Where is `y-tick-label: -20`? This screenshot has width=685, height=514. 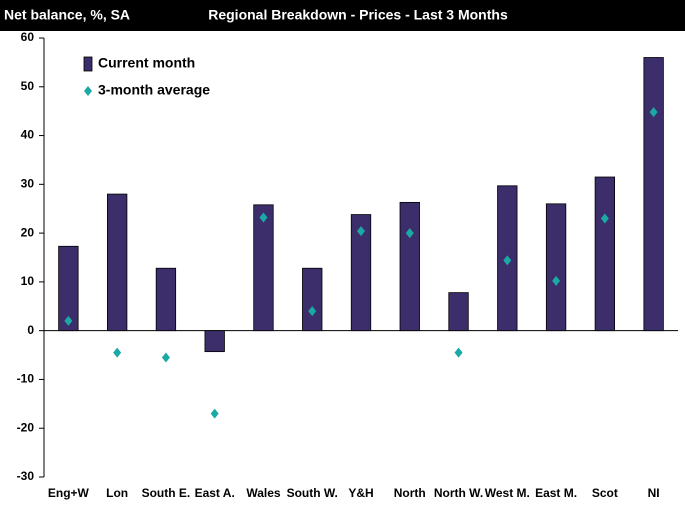
y-tick-label: -20 is located at coordinates (26, 427).